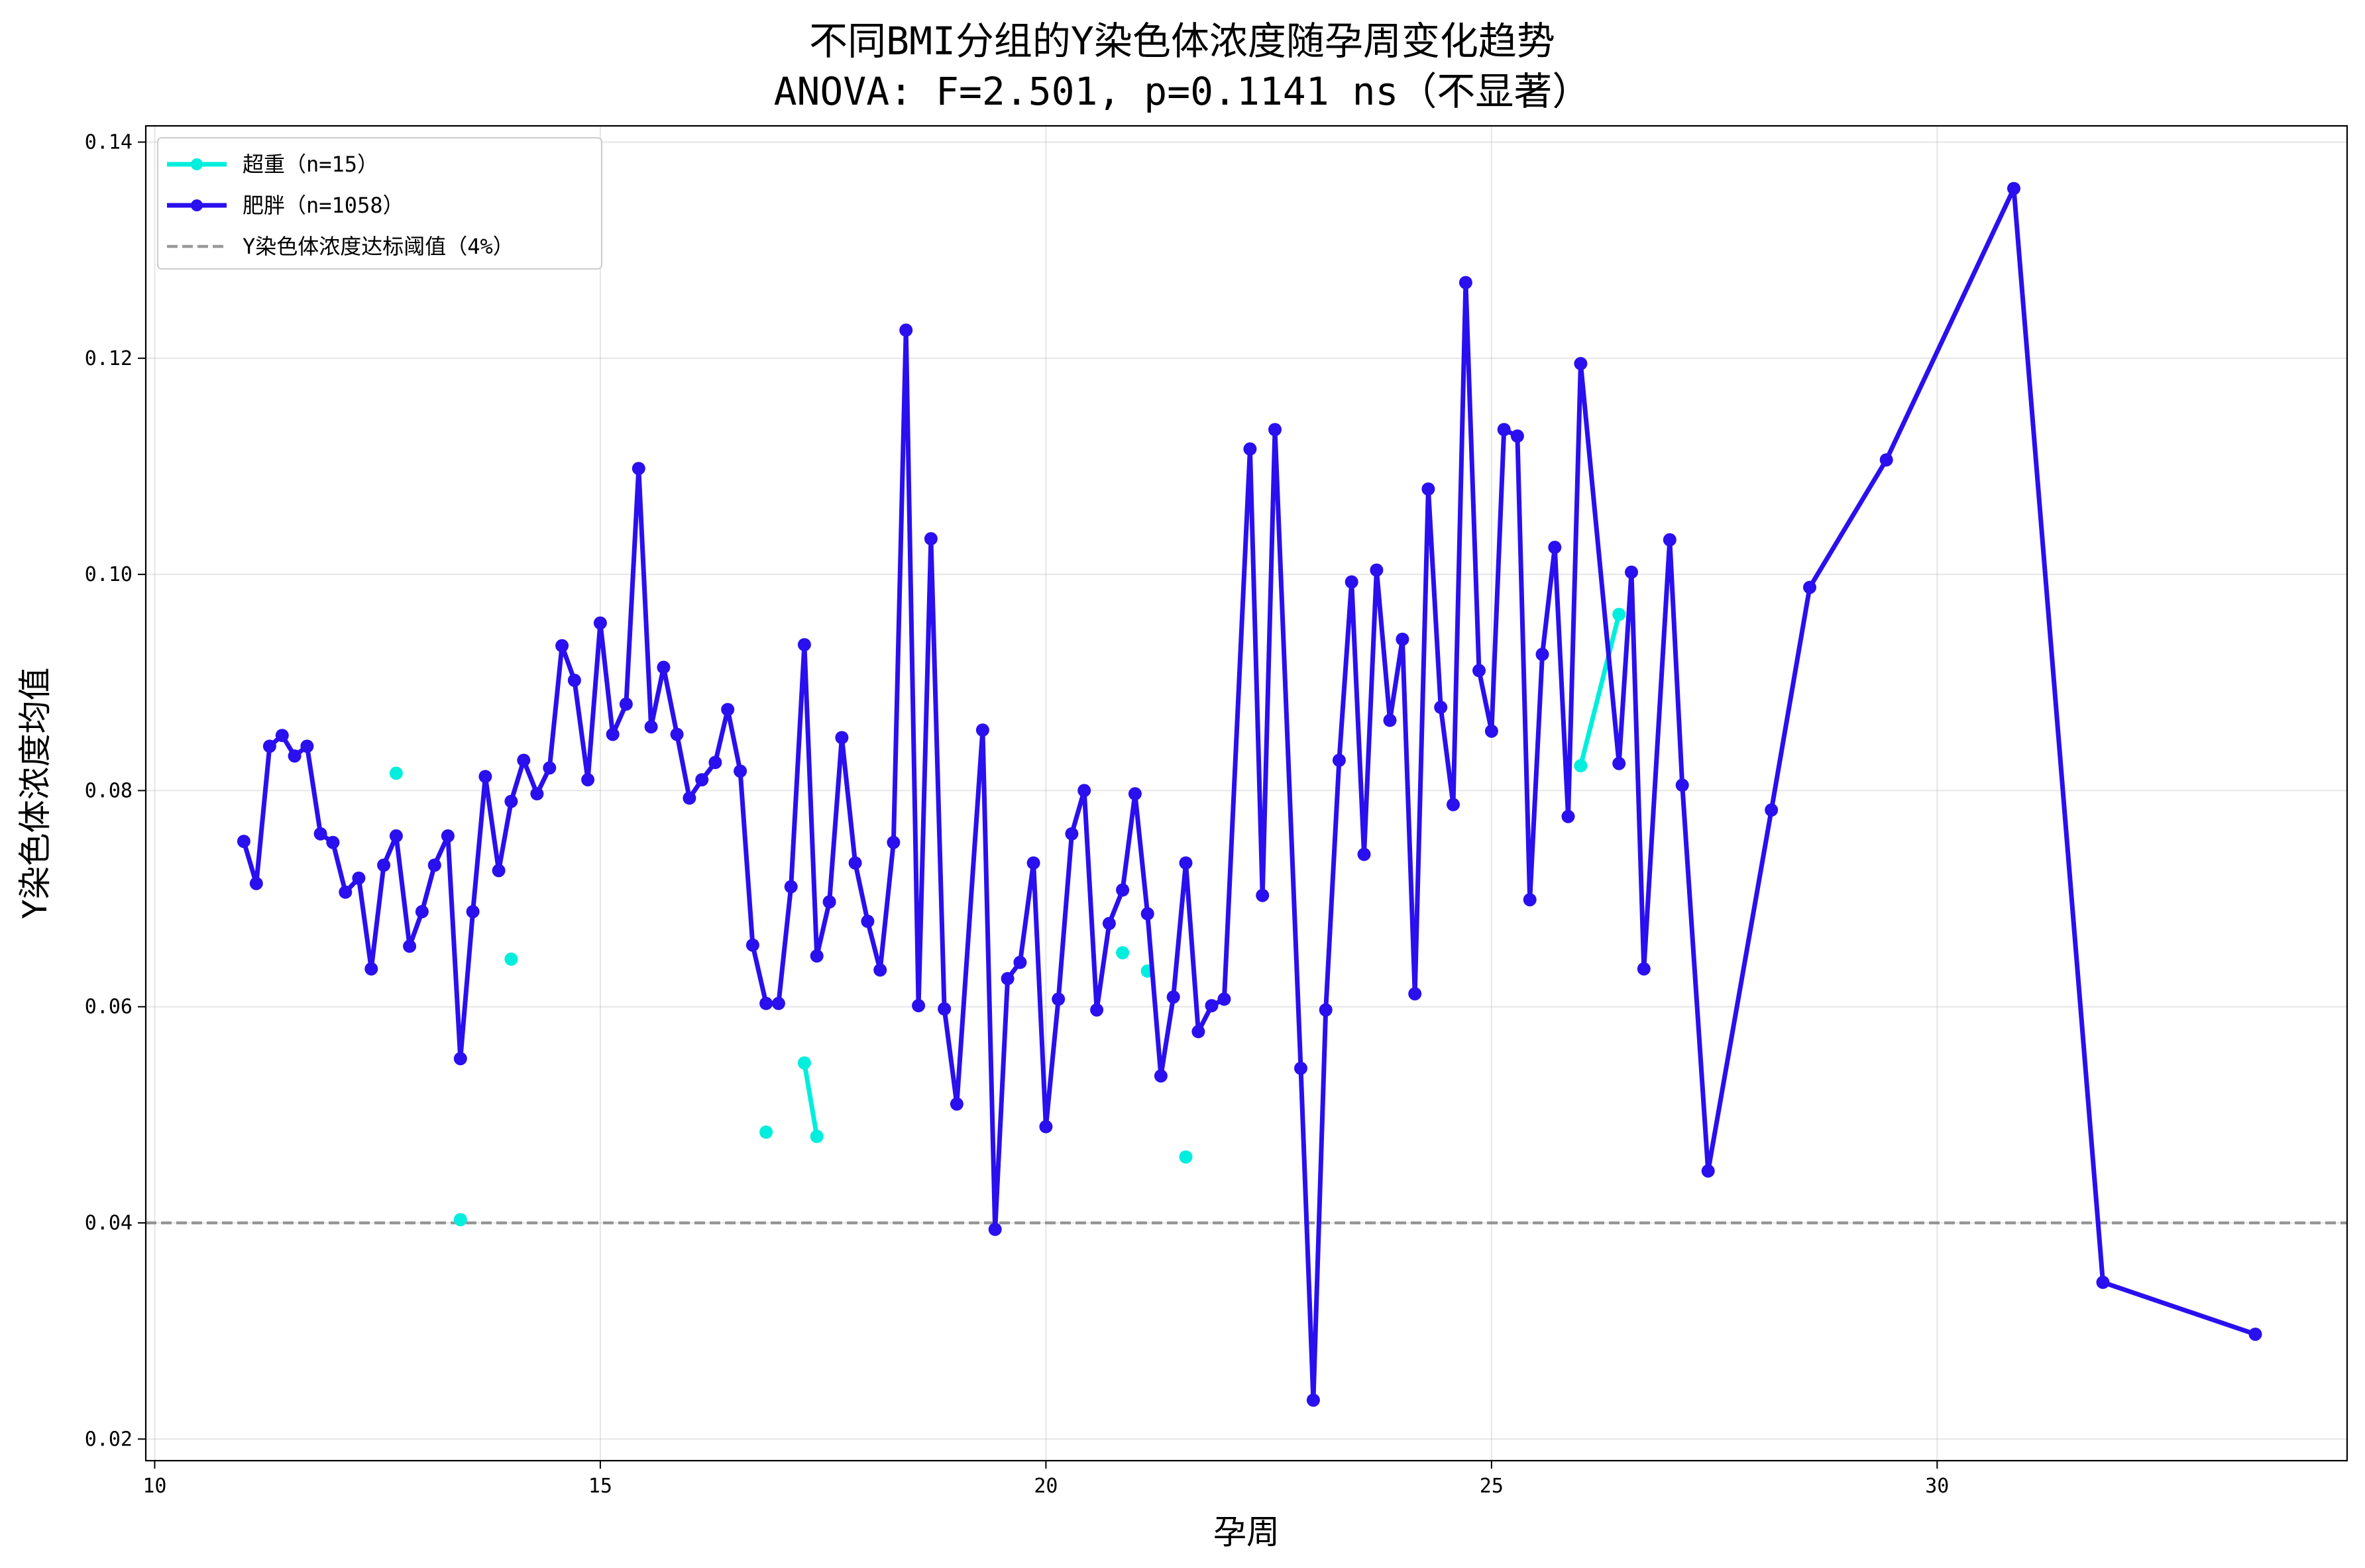  Describe the element at coordinates (1046, 1486) in the screenshot. I see `x-tick-label: 20` at that location.